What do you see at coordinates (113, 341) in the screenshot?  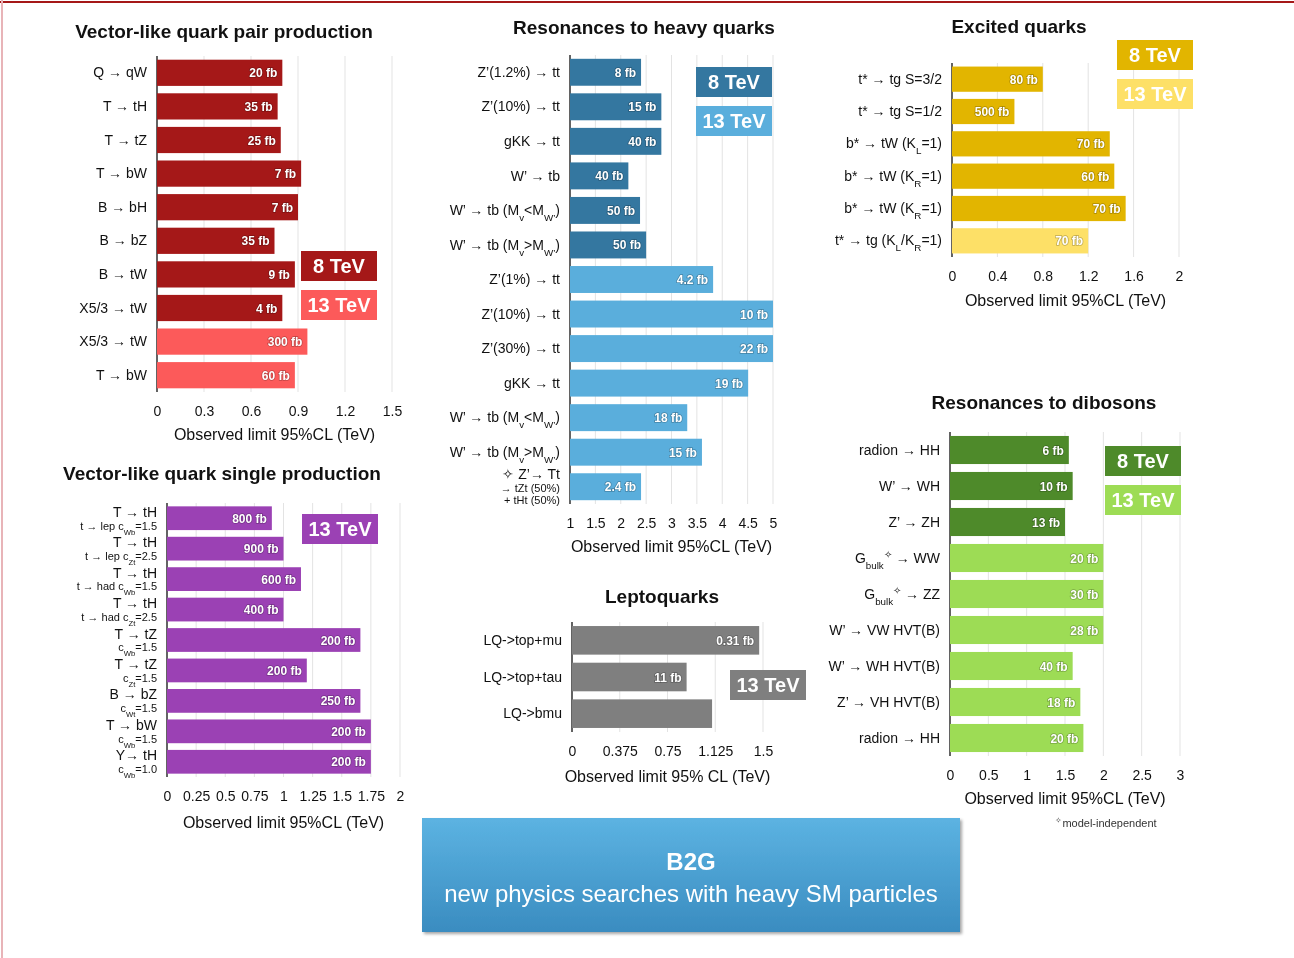 I see `y-tick-label: X5/3 → tW` at bounding box center [113, 341].